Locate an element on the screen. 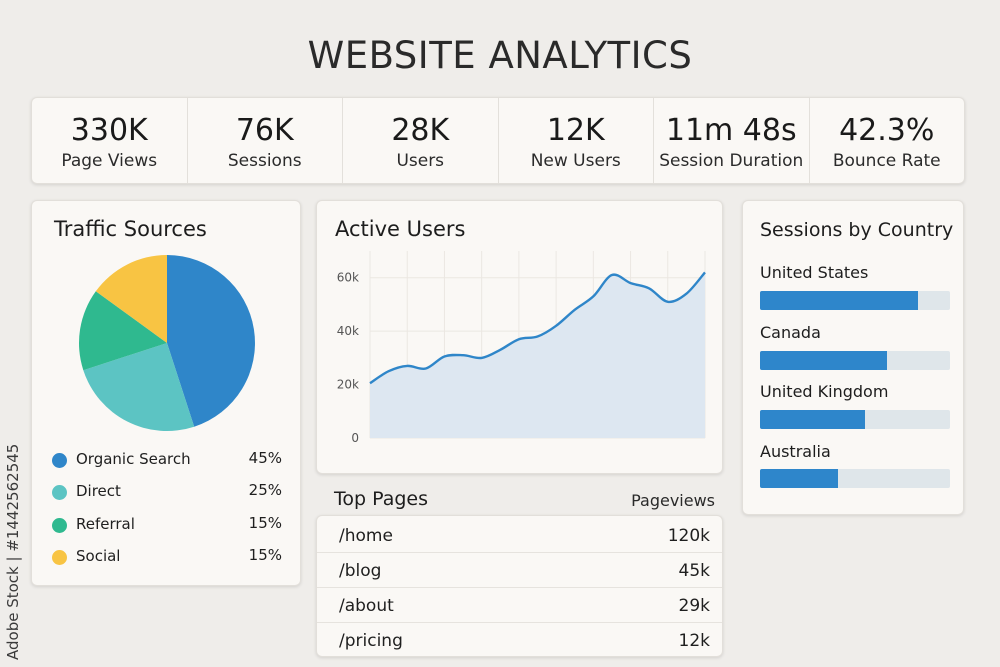  kpi-label: Sessions is located at coordinates (264, 161).